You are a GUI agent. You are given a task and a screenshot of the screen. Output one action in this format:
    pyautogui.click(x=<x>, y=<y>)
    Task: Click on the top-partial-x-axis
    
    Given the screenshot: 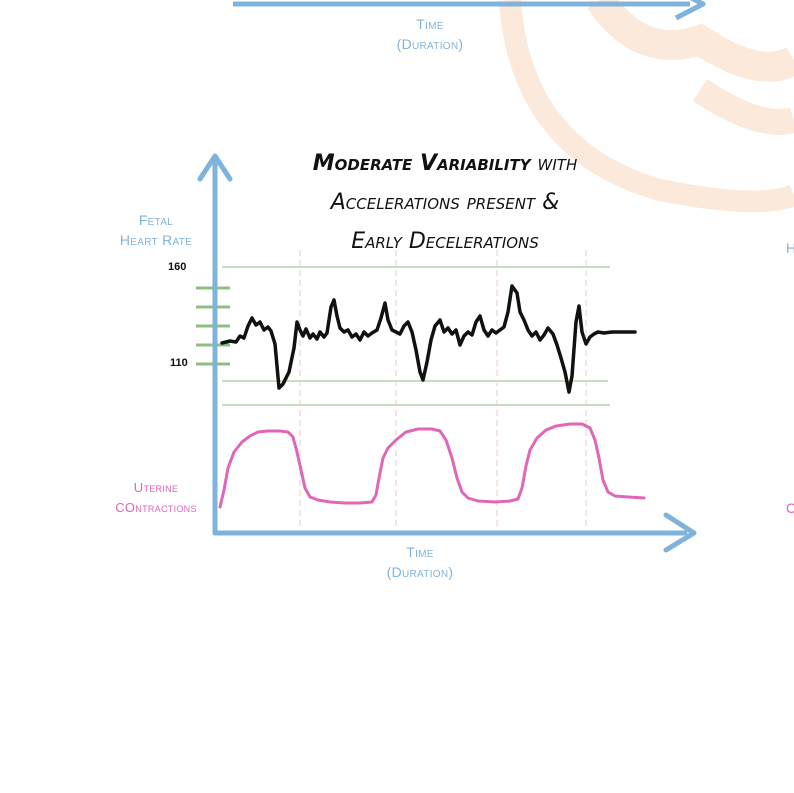 What is the action you would take?
    pyautogui.click(x=469, y=10)
    